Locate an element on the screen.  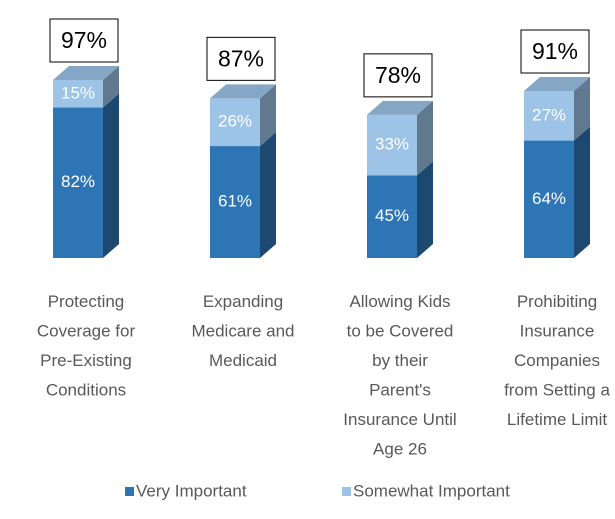
category-line: Insurance is located at coordinates (557, 331).